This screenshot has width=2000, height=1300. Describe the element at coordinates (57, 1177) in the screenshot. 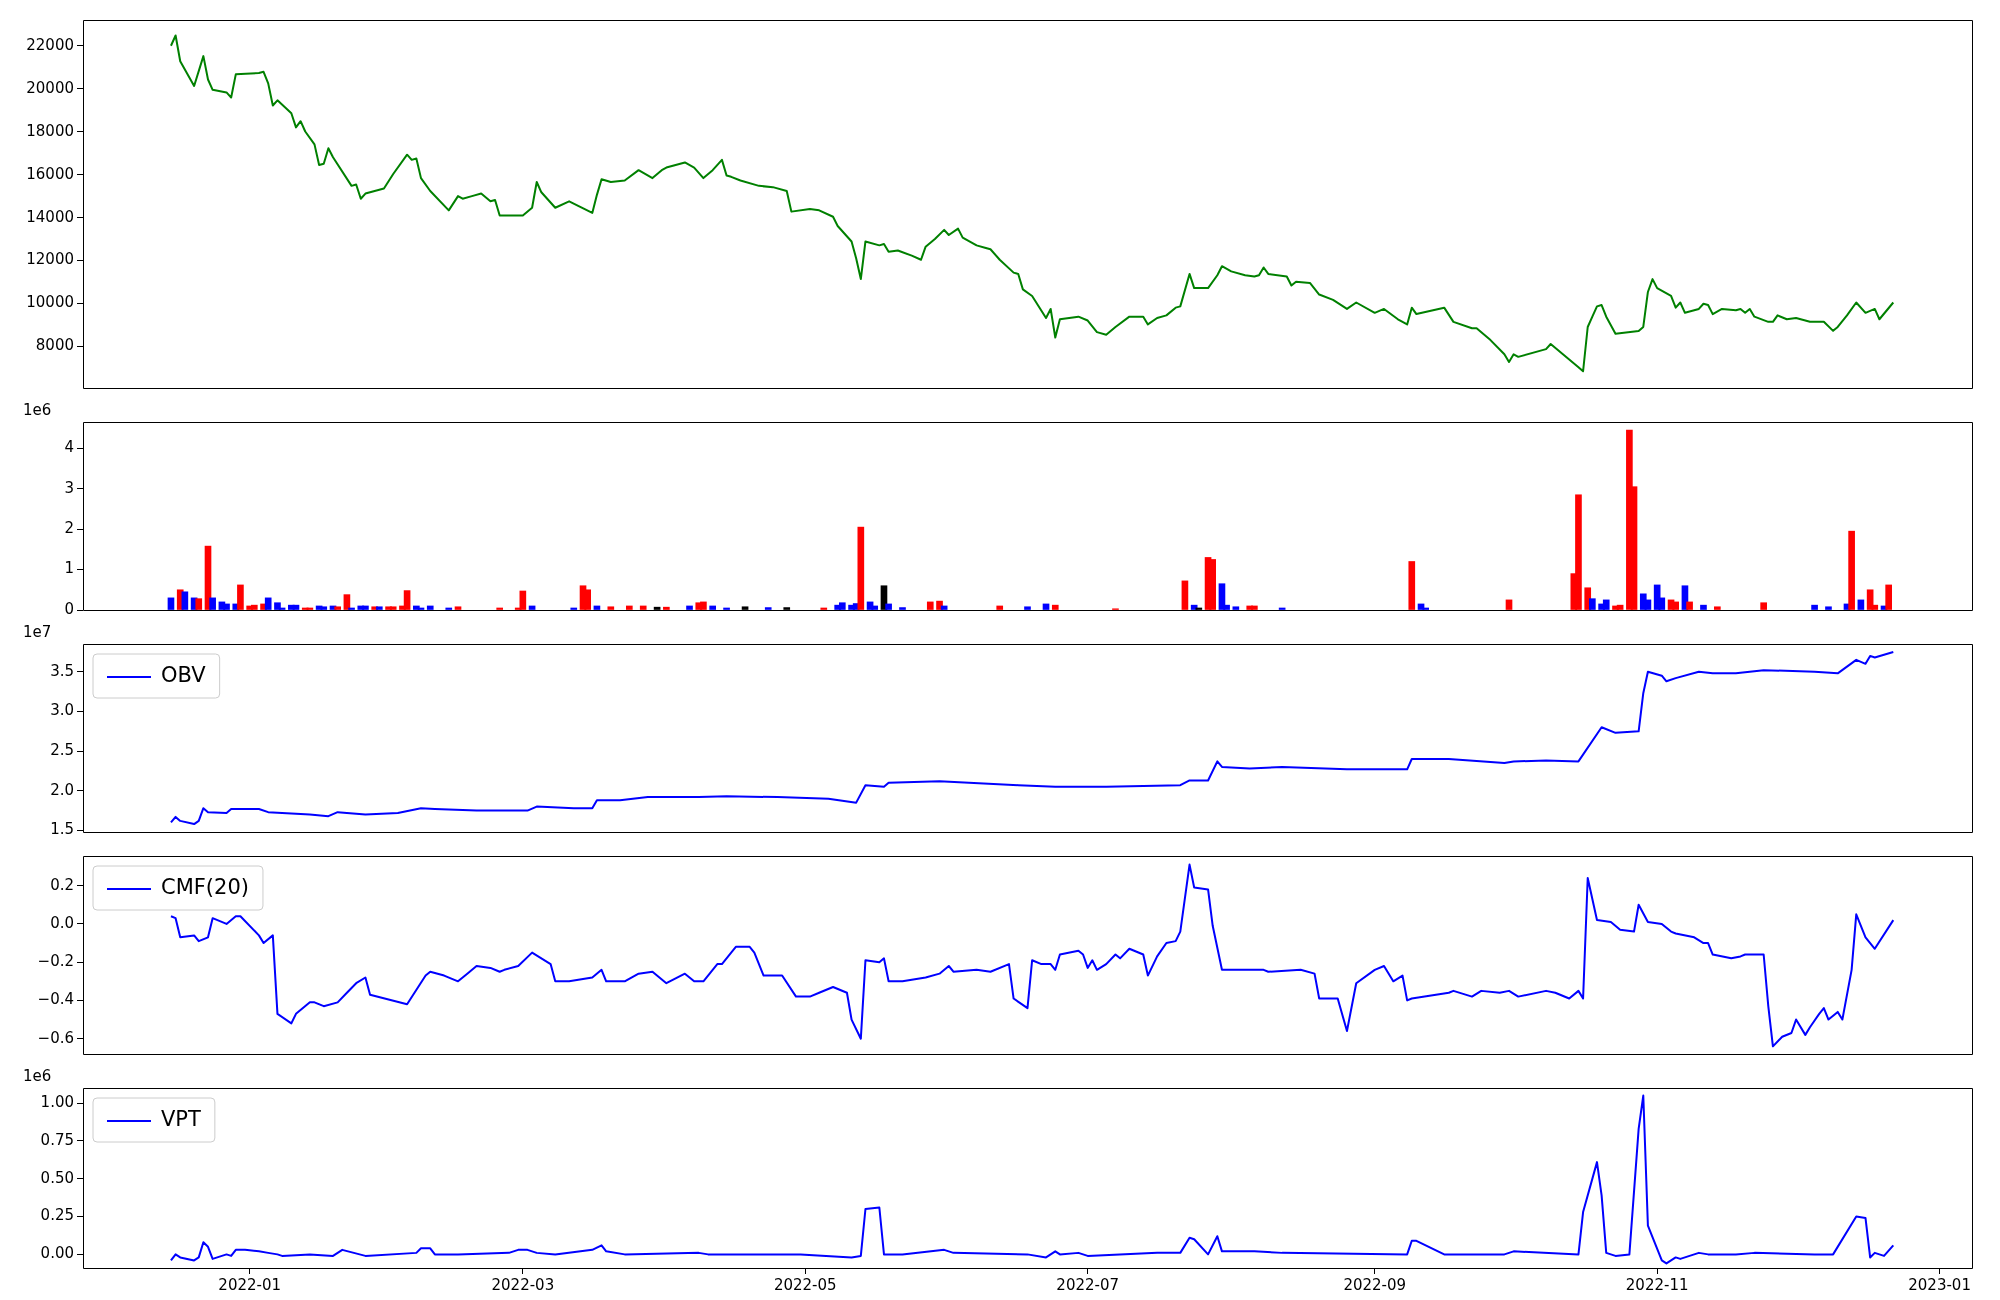

I see `y-tick-label: 0.50` at that location.